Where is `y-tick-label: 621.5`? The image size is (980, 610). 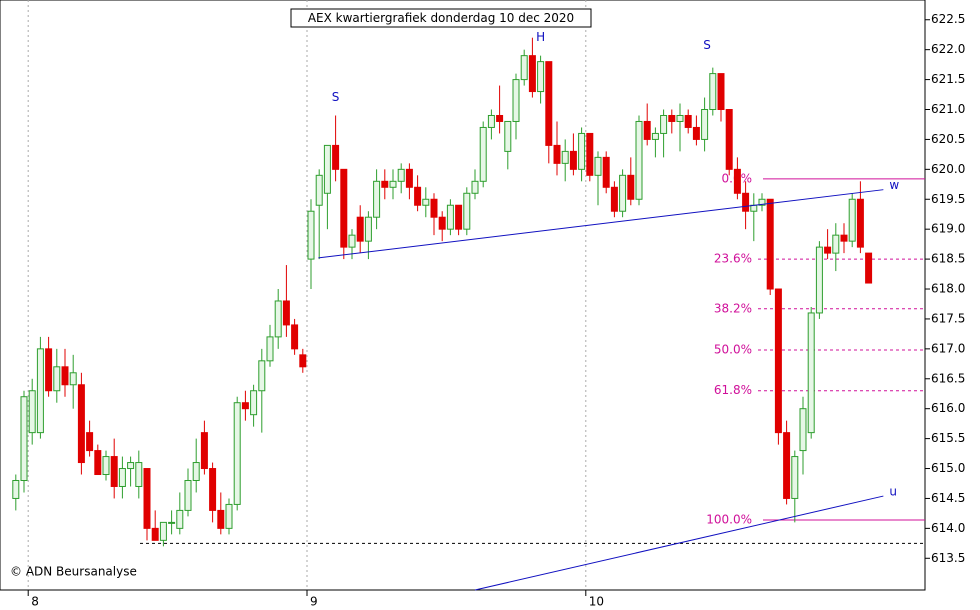 y-tick-label: 621.5 is located at coordinates (948, 79).